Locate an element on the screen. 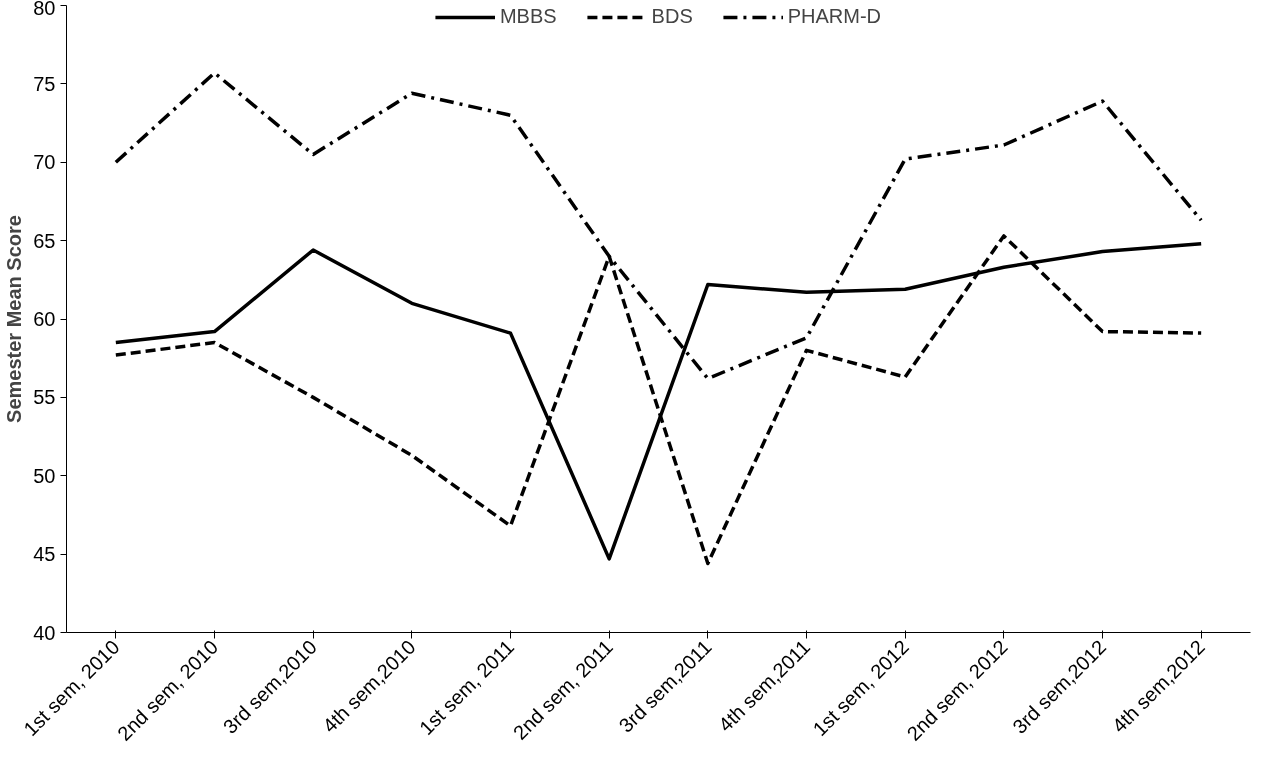 The width and height of the screenshot is (1278, 763). legend-label: PHARM-D is located at coordinates (834, 16).